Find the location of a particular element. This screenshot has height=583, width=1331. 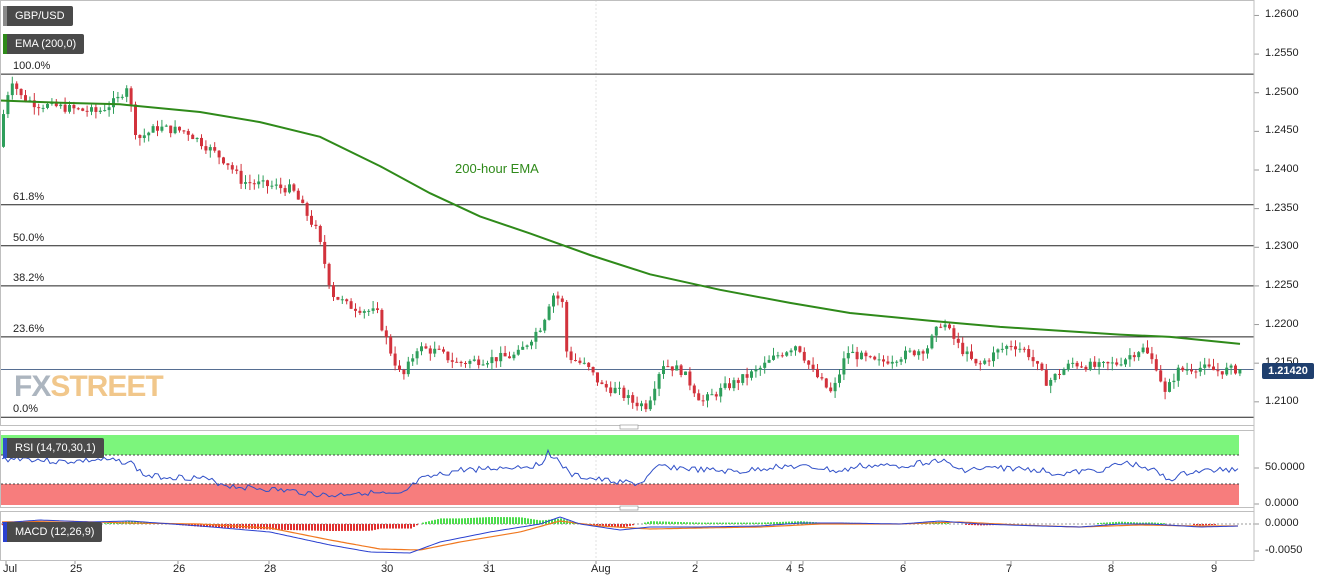

y-tick-label: 1.2550 is located at coordinates (1282, 53).